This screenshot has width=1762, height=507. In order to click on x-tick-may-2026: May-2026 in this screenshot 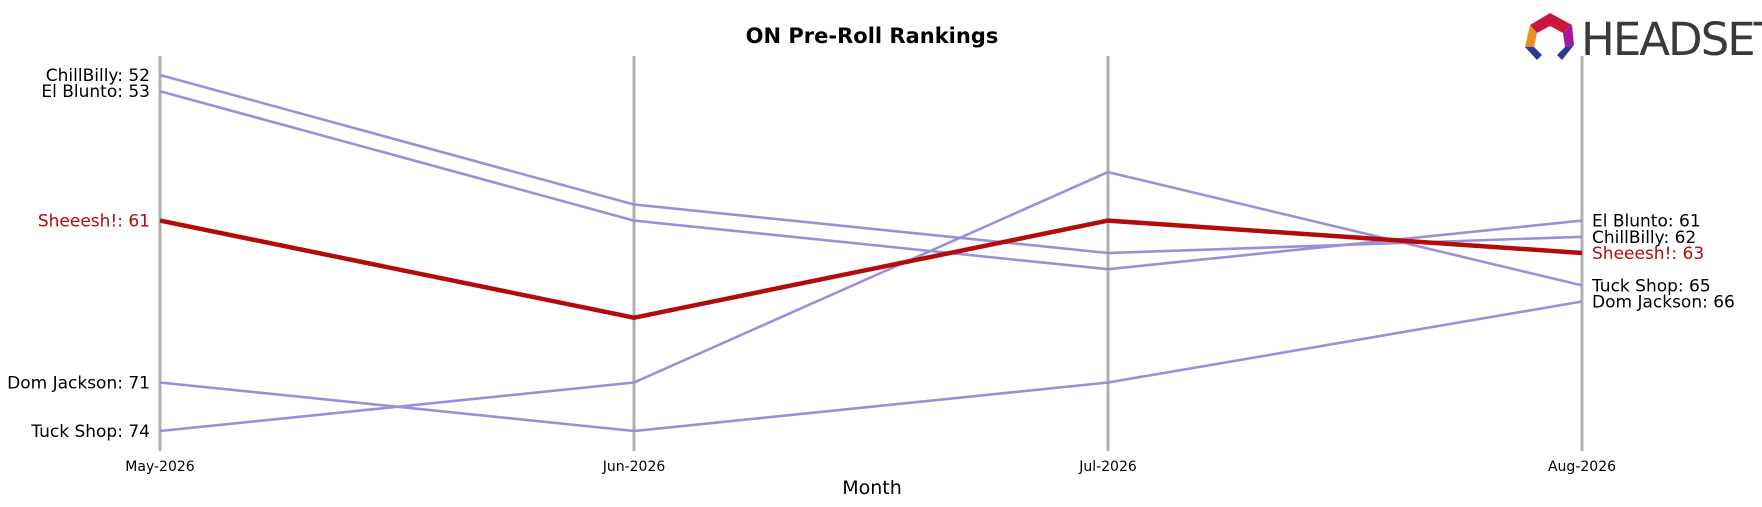, I will do `click(159, 467)`.